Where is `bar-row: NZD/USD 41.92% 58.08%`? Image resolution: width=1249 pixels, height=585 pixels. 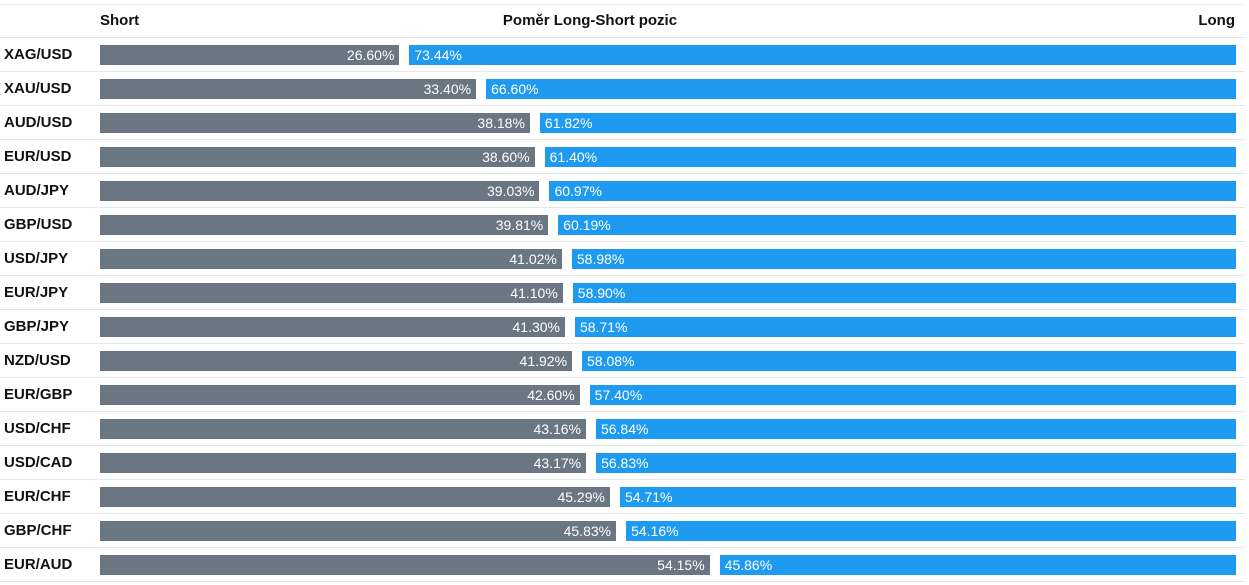
bar-row: NZD/USD 41.92% 58.08% is located at coordinates (622, 361).